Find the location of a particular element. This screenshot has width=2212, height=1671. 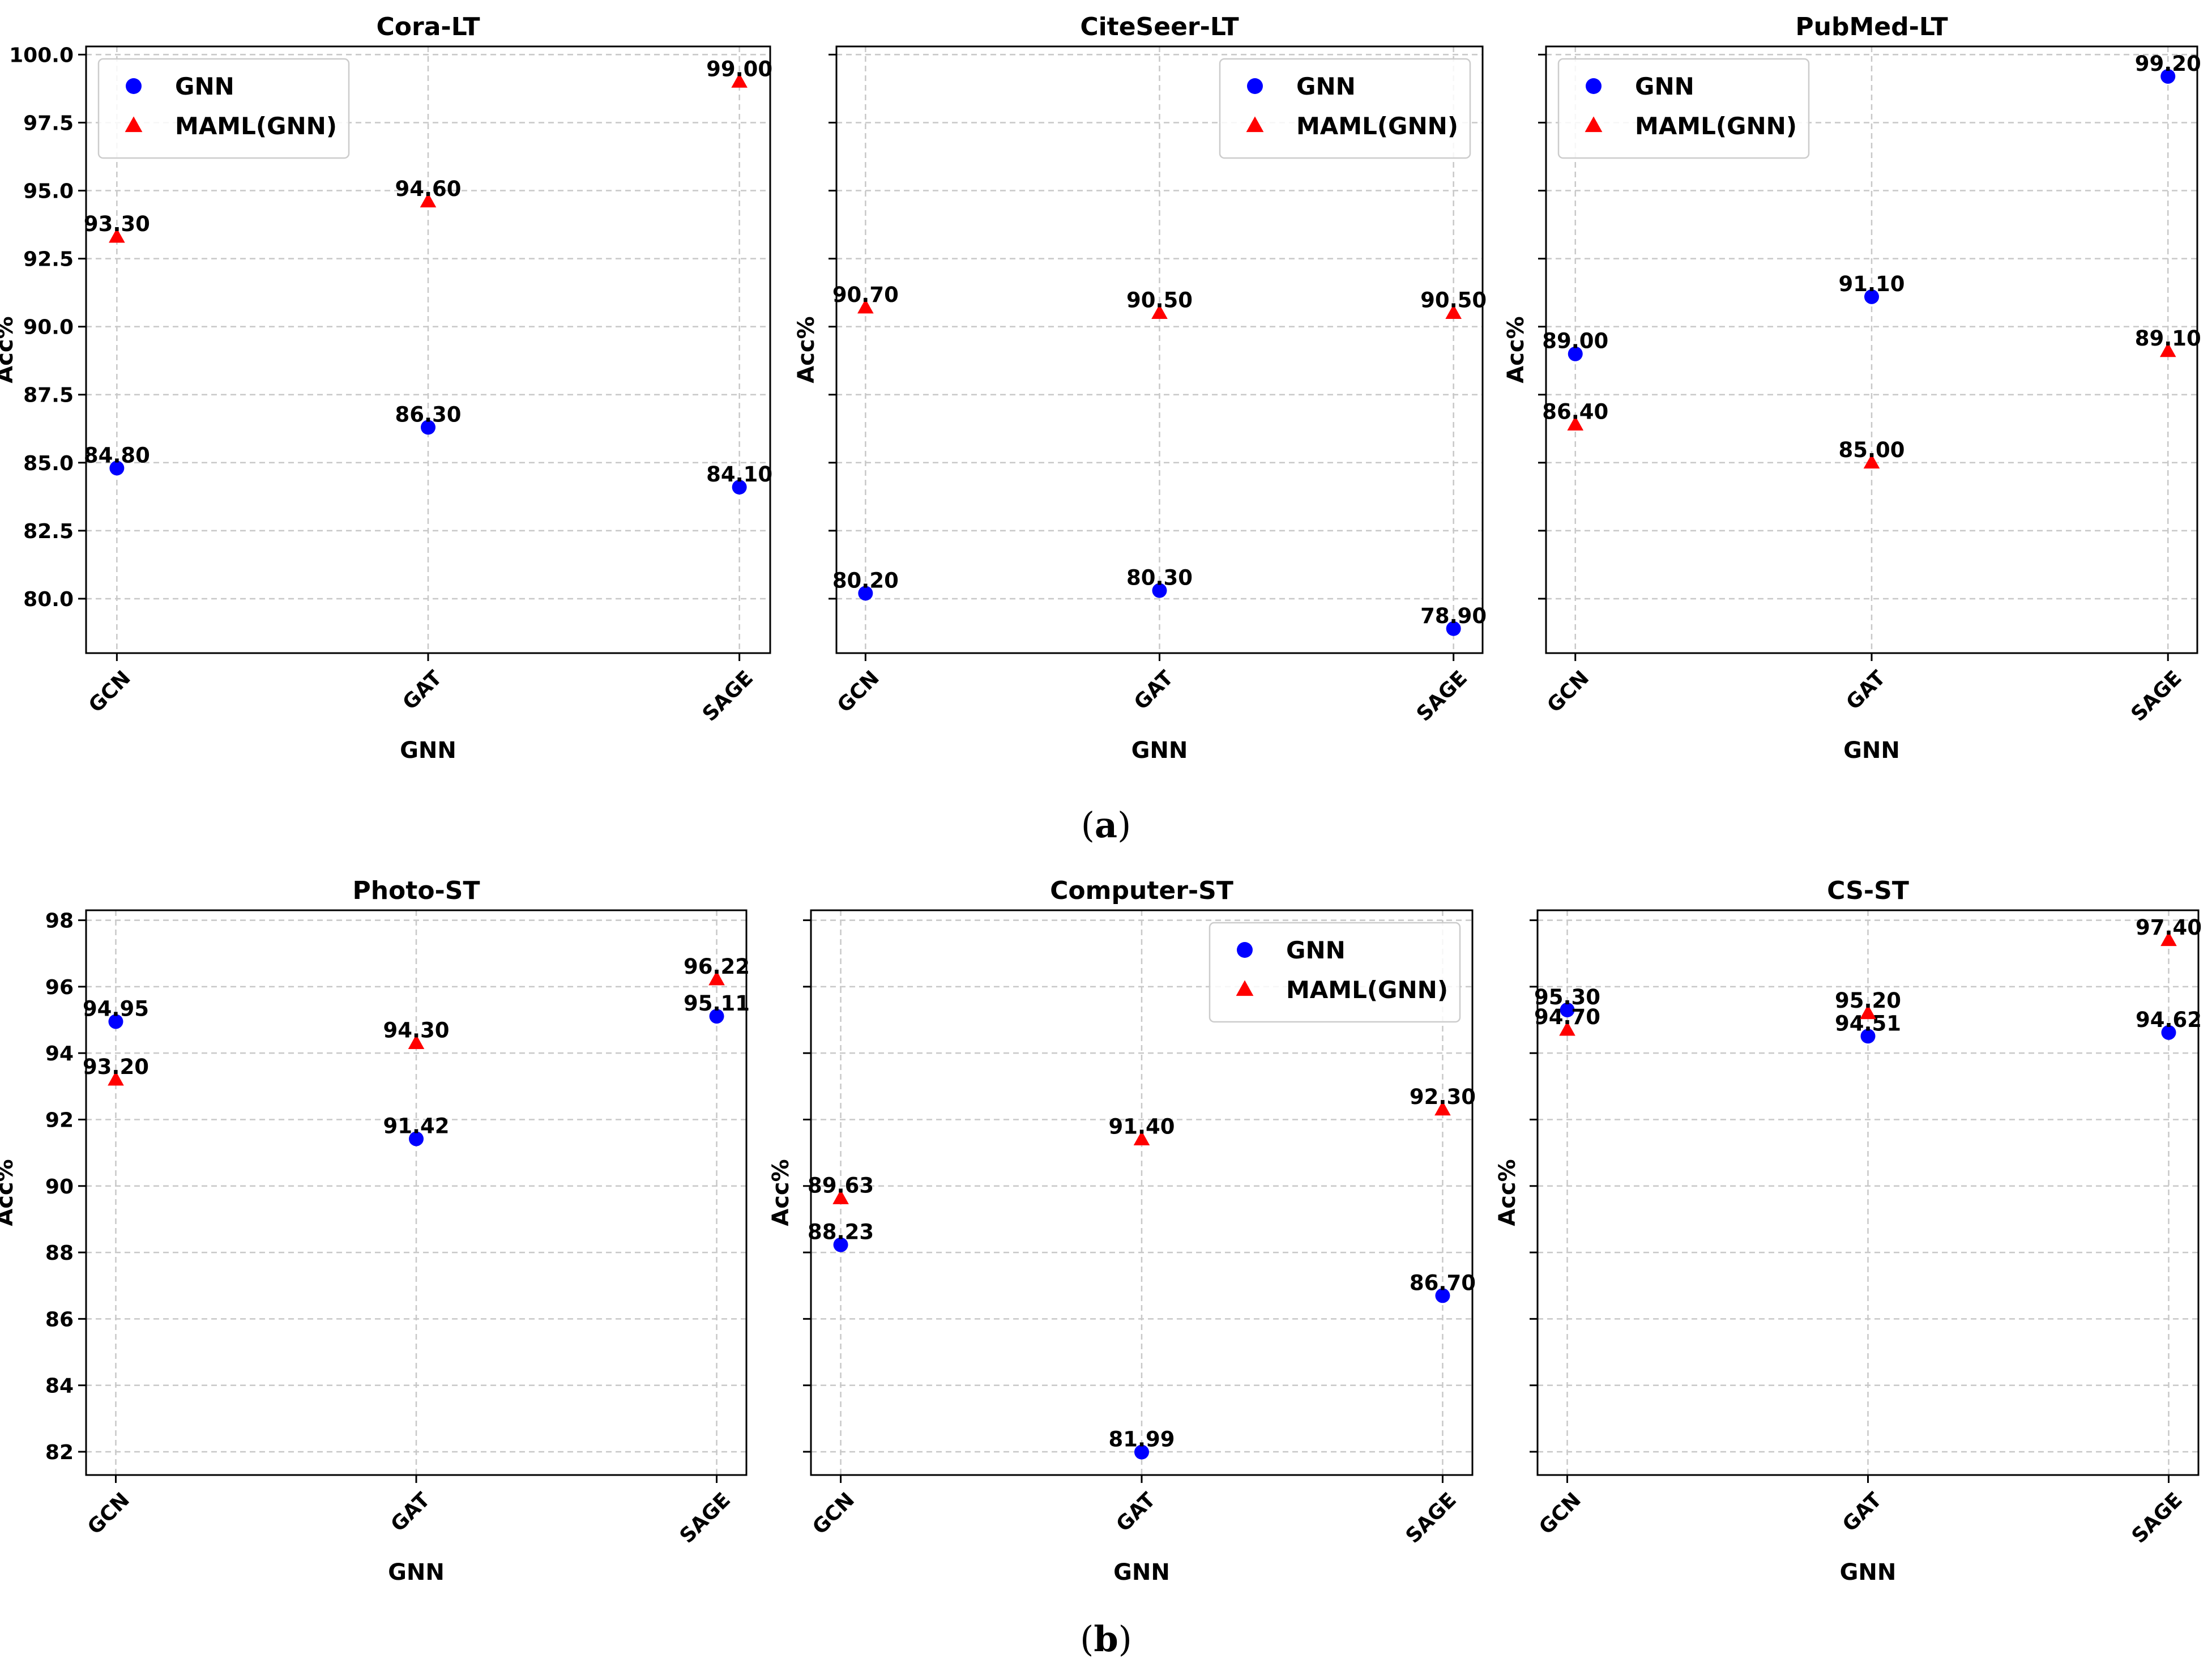

data-label: 81.99 is located at coordinates (1141, 1439).